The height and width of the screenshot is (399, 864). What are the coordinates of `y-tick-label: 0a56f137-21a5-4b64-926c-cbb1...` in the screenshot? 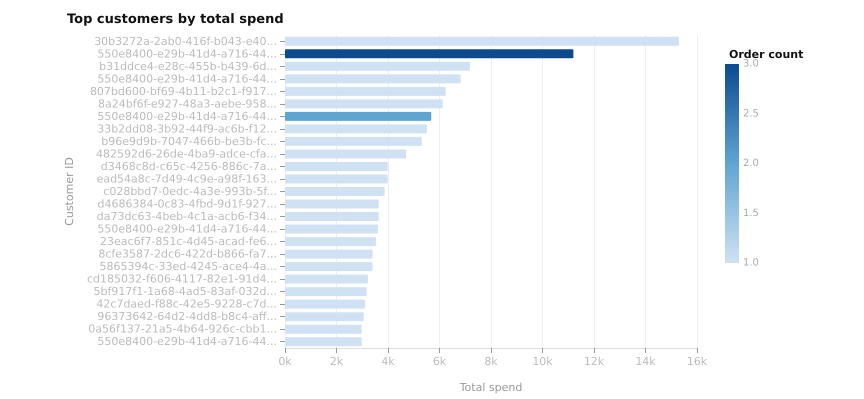 It's located at (182, 329).